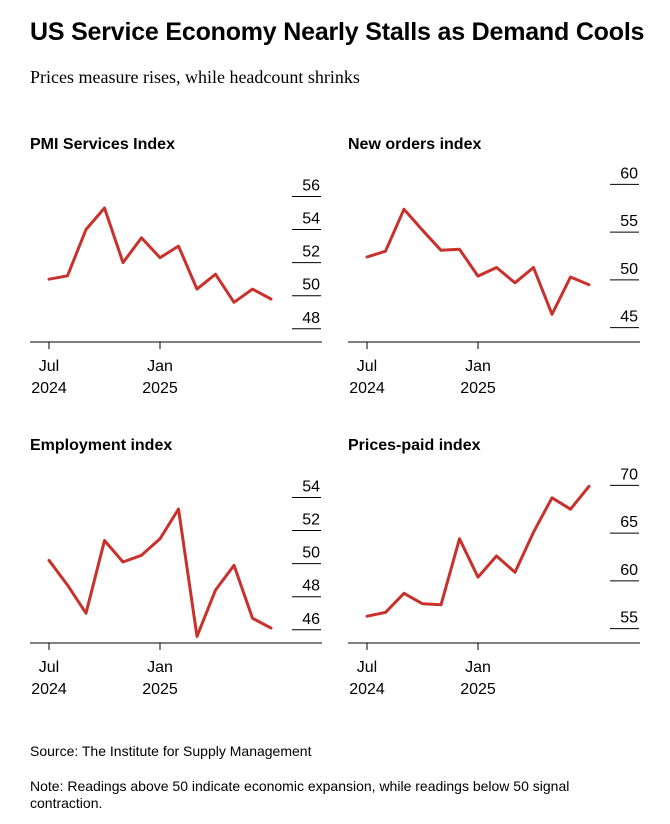 Image resolution: width=670 pixels, height=824 pixels. What do you see at coordinates (629, 317) in the screenshot?
I see `y-tick-label: 45` at bounding box center [629, 317].